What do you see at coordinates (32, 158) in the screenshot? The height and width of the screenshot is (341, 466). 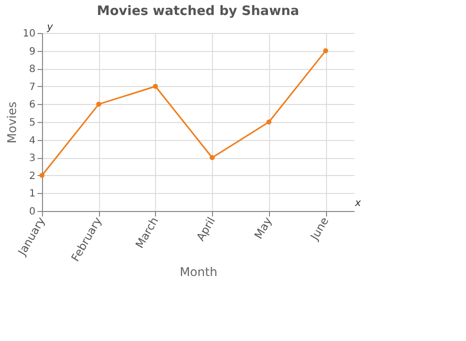 I see `y-tick-label: 3` at bounding box center [32, 158].